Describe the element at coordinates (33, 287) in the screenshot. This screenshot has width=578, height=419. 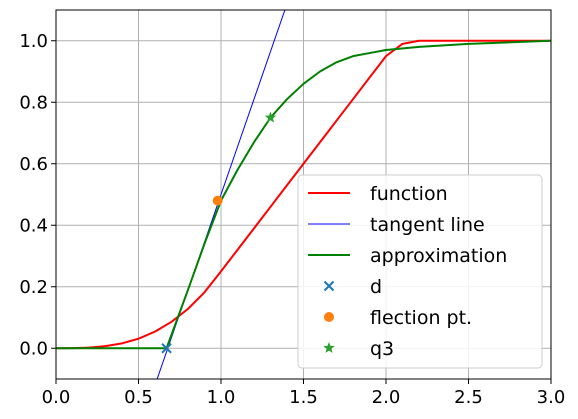
I see `y-tick-label: 0.2` at that location.